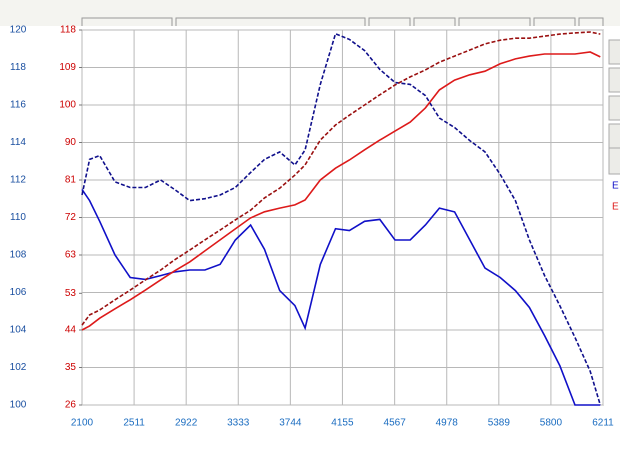 The height and width of the screenshot is (465, 620). What do you see at coordinates (71, 180) in the screenshot?
I see `y2-tick-label: 81` at bounding box center [71, 180].